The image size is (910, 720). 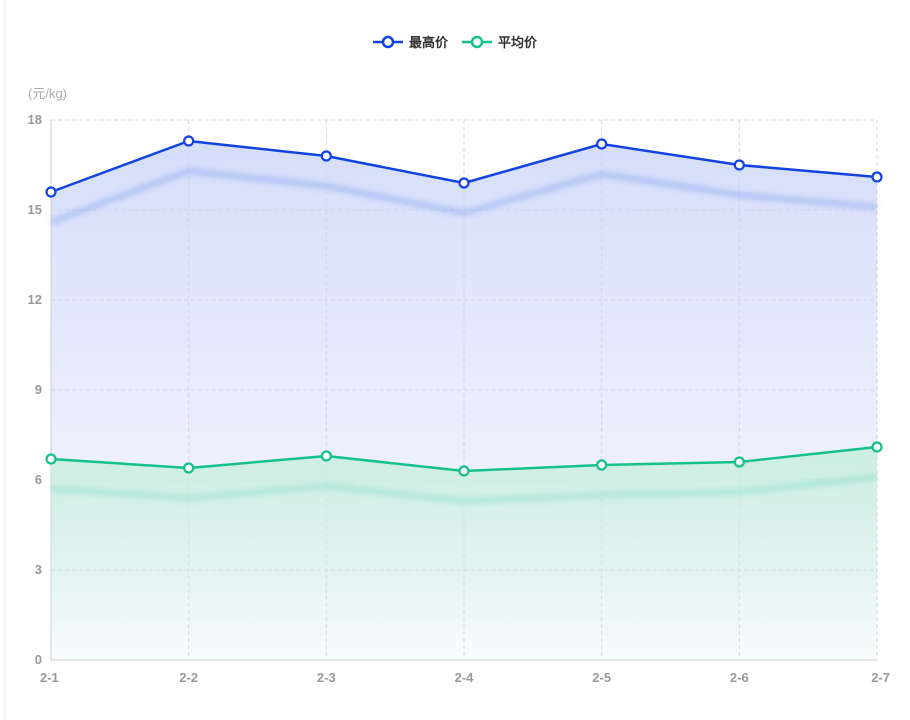 I want to click on x-axis-ticks: 2-1 2-2 2-3 2-4 2-5 2-6 2-7, so click(x=465, y=677).